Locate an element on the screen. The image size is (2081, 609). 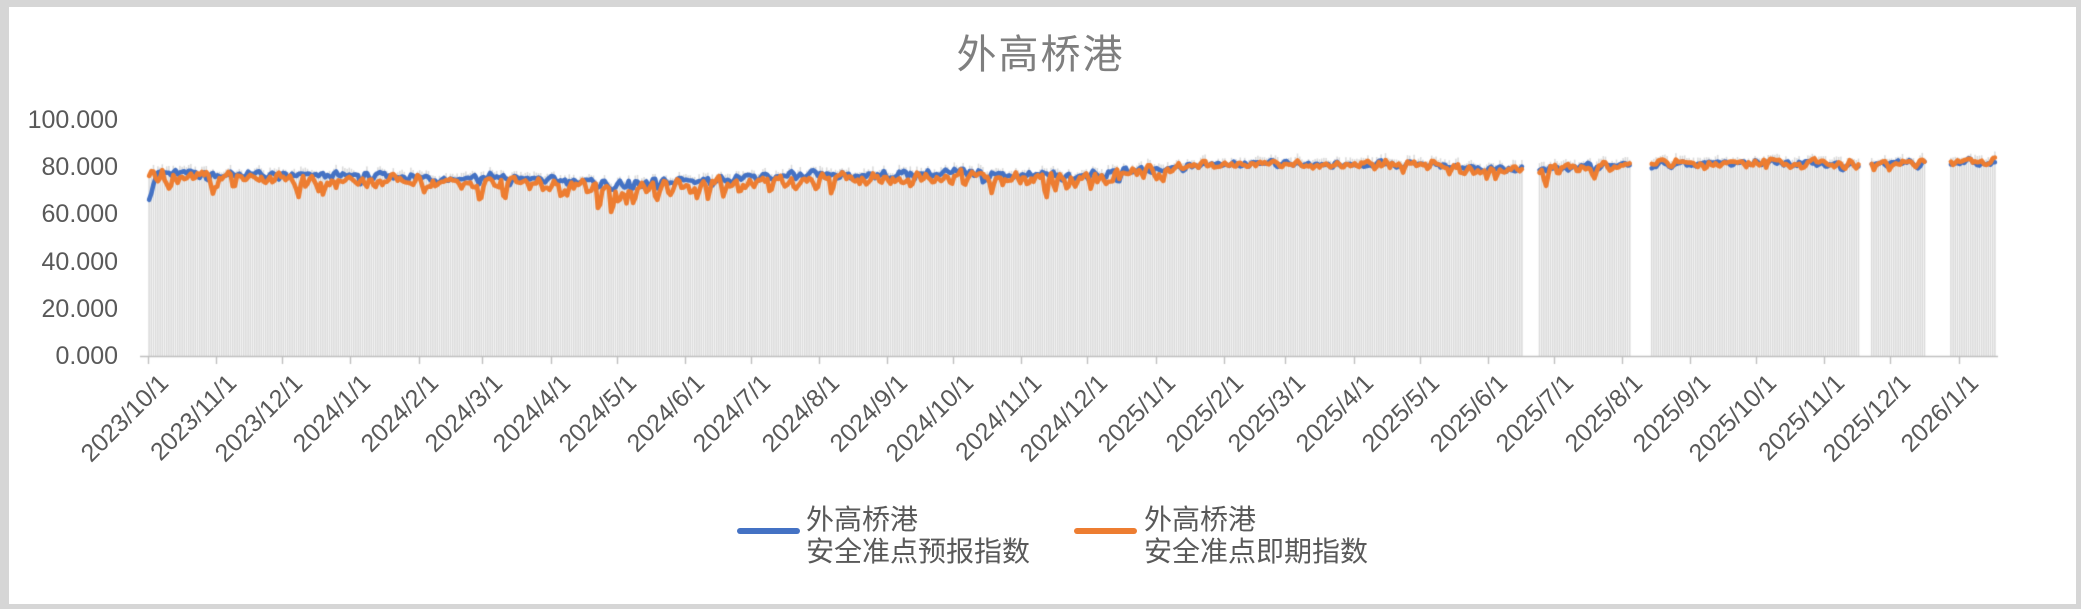
legend-label-spot-line1: 外高桥港 is located at coordinates (1200, 519).